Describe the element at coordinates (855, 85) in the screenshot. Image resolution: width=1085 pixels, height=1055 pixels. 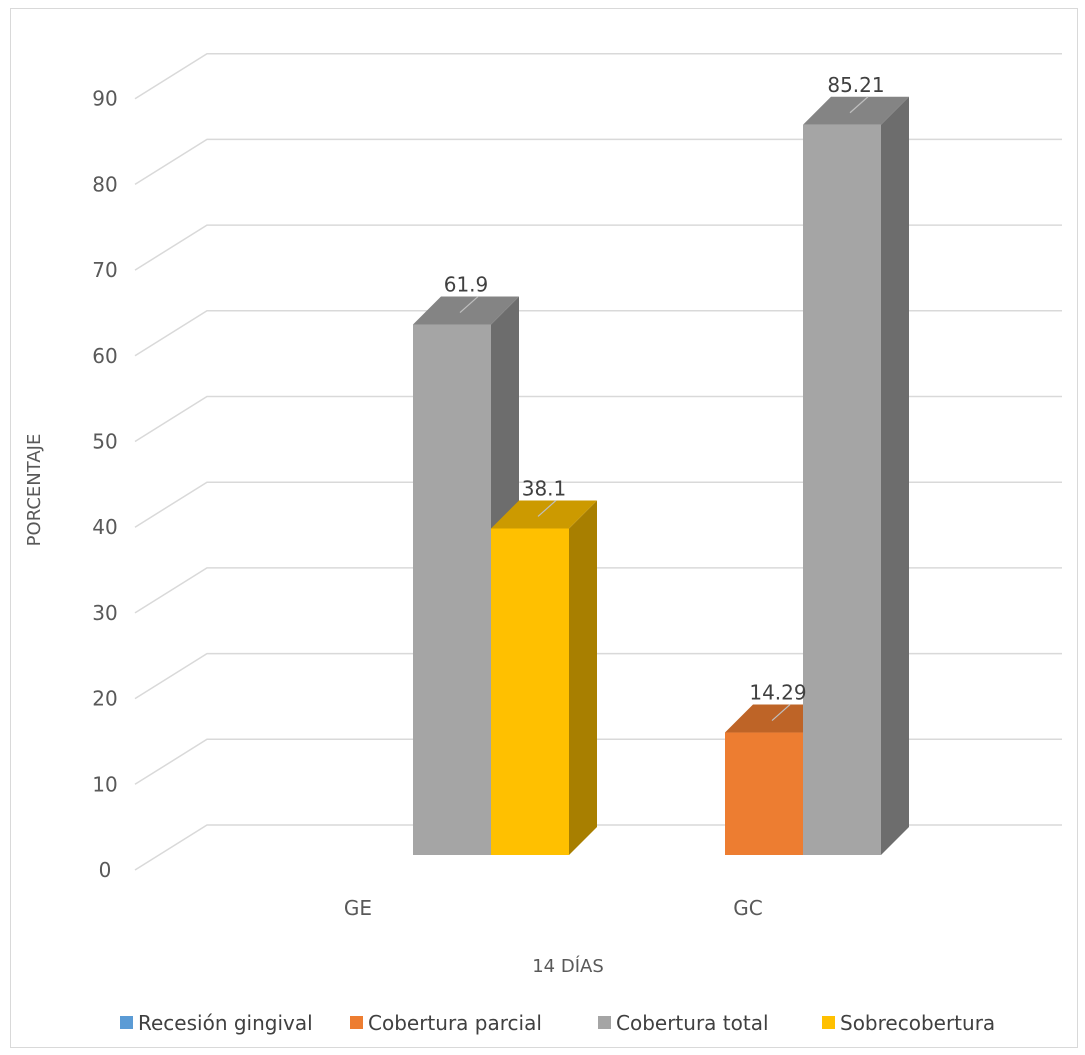
I see `data-label: 85.21` at that location.